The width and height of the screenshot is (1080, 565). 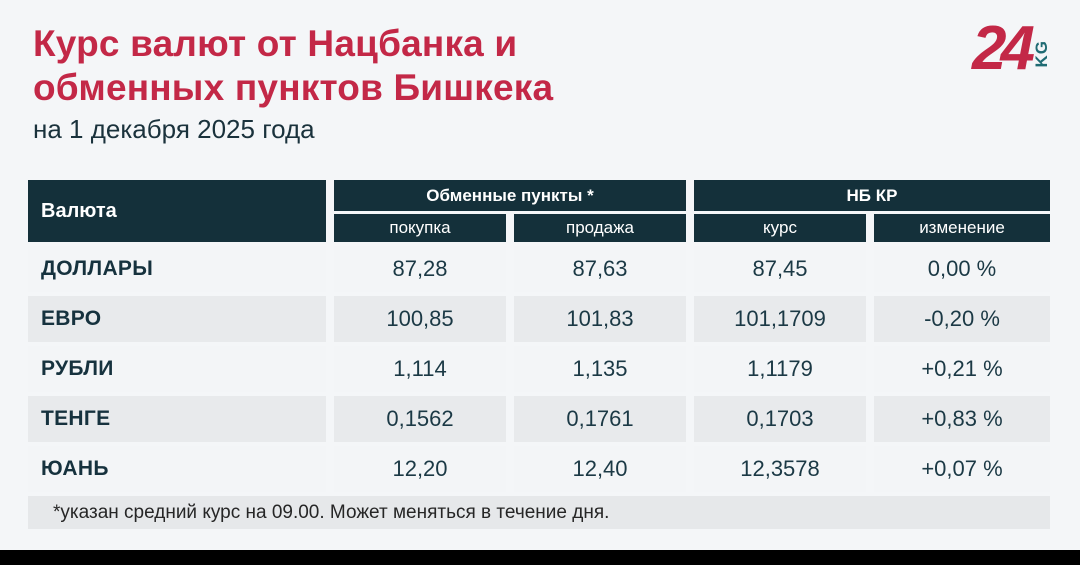 I want to click on rate-value: 0,1703, so click(x=780, y=419).